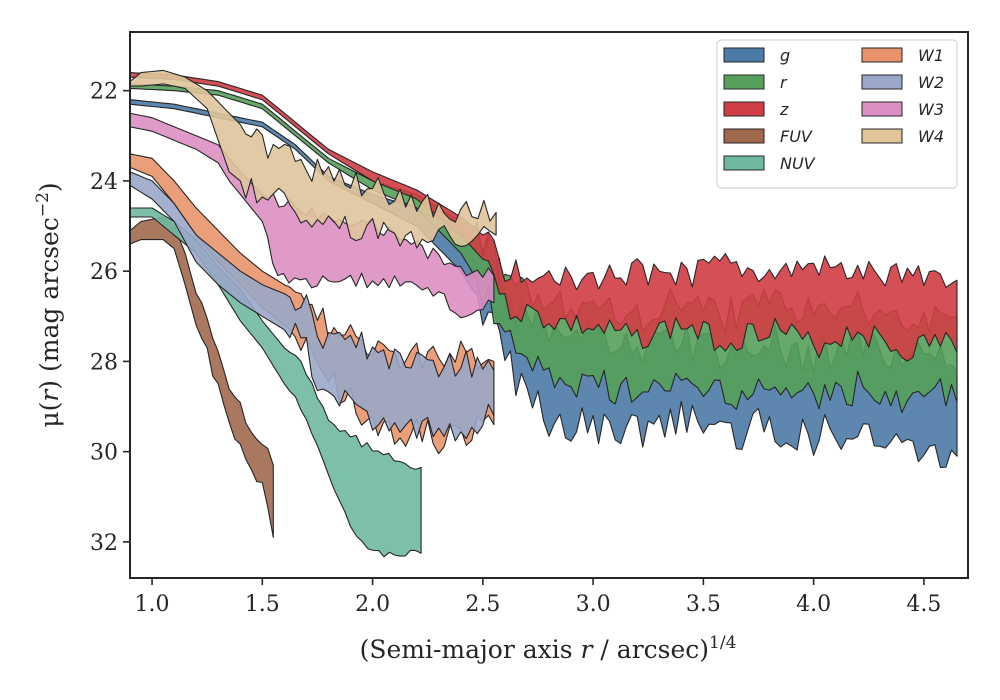 This screenshot has width=1000, height=700. What do you see at coordinates (798, 163) in the screenshot?
I see `legend-label-nuv: NUV` at bounding box center [798, 163].